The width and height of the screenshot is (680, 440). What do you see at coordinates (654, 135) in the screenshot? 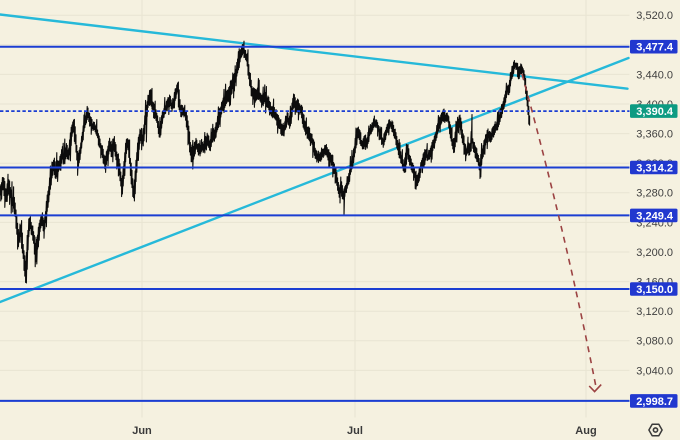
I see `svg-text: 3,360.0` at bounding box center [654, 135].